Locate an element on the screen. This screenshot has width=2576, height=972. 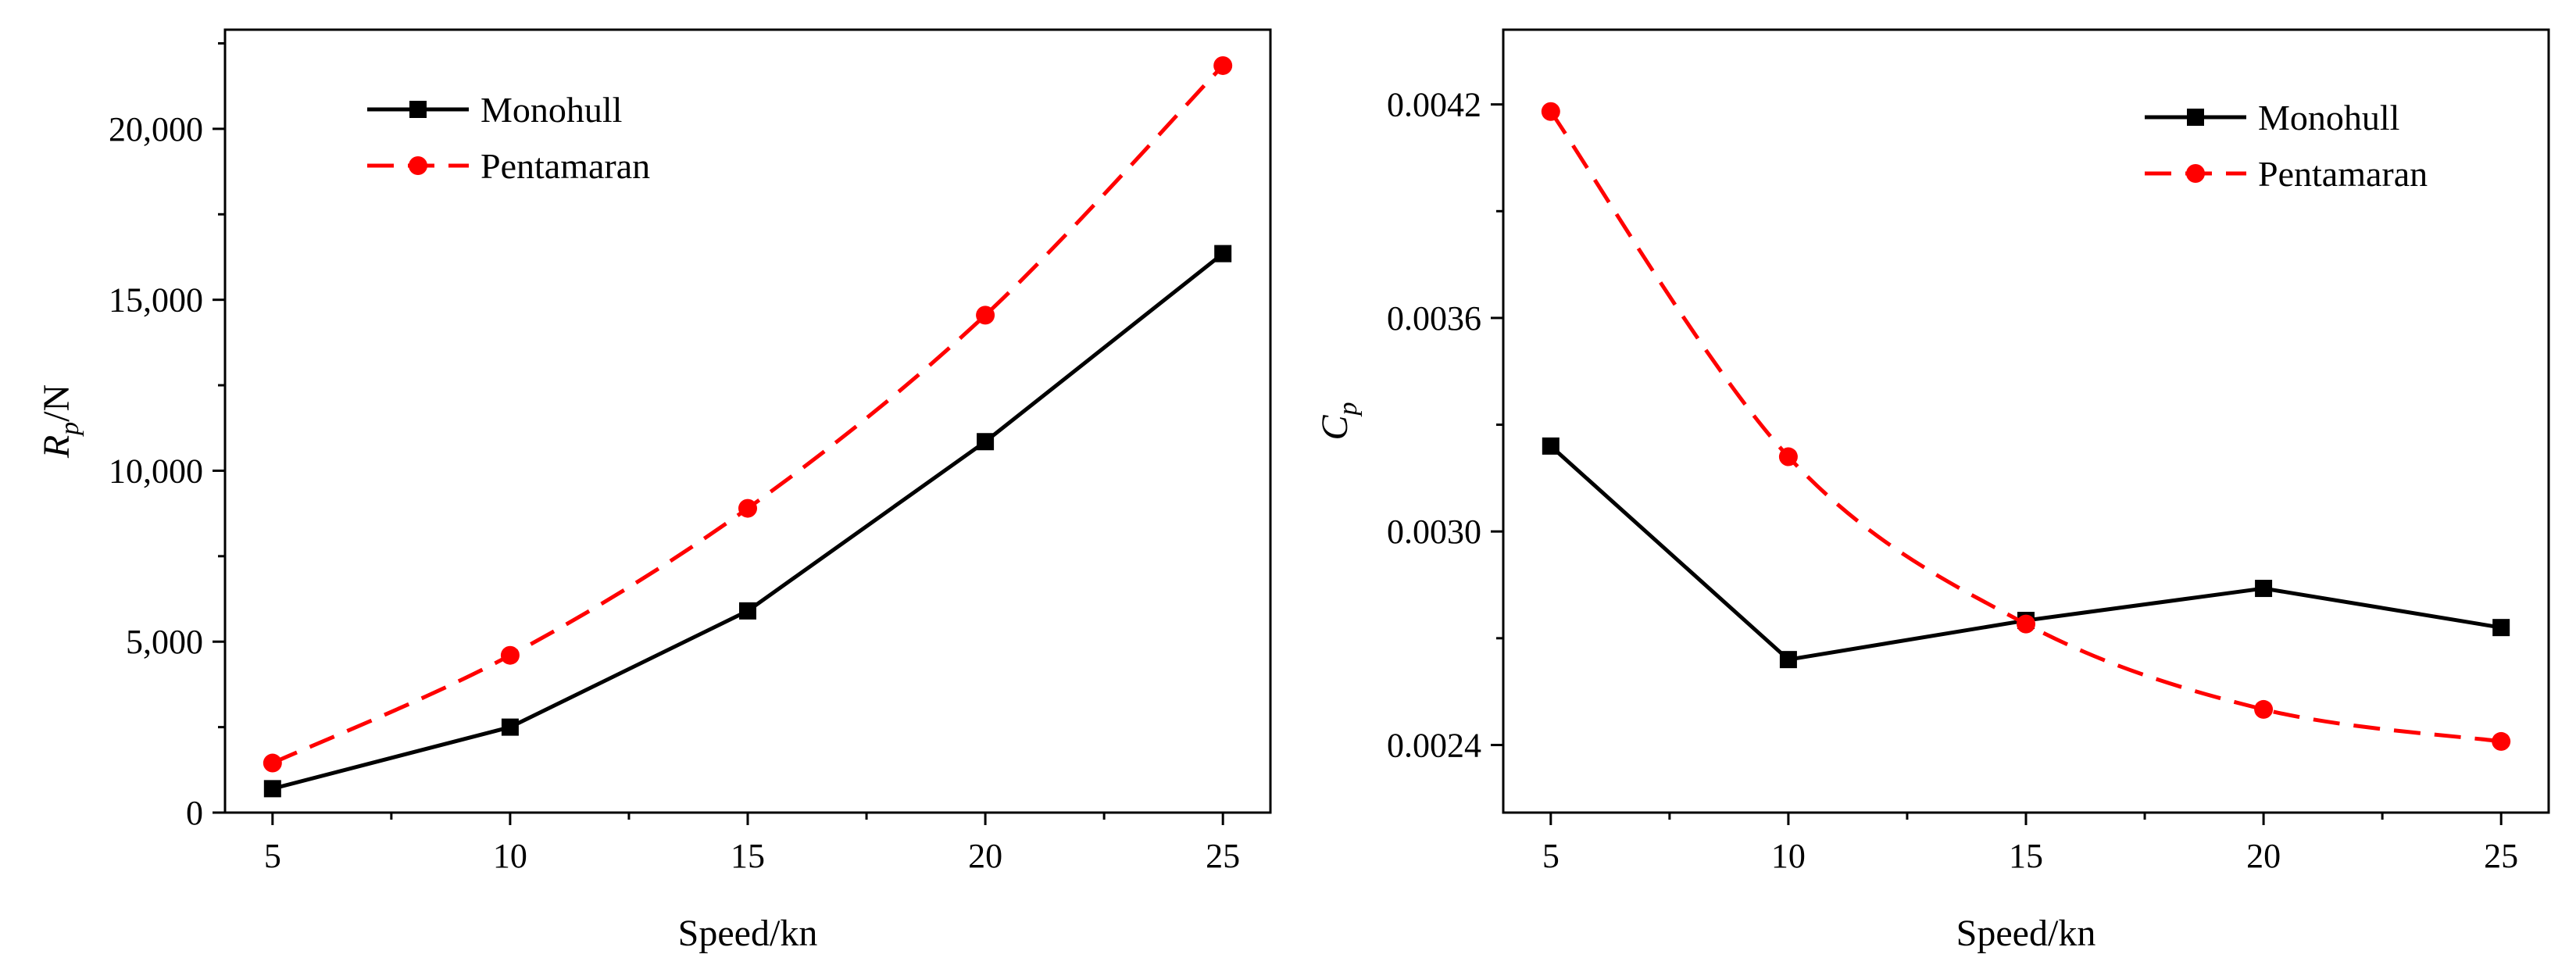
y-tick-label: 10,000 is located at coordinates (156, 471).